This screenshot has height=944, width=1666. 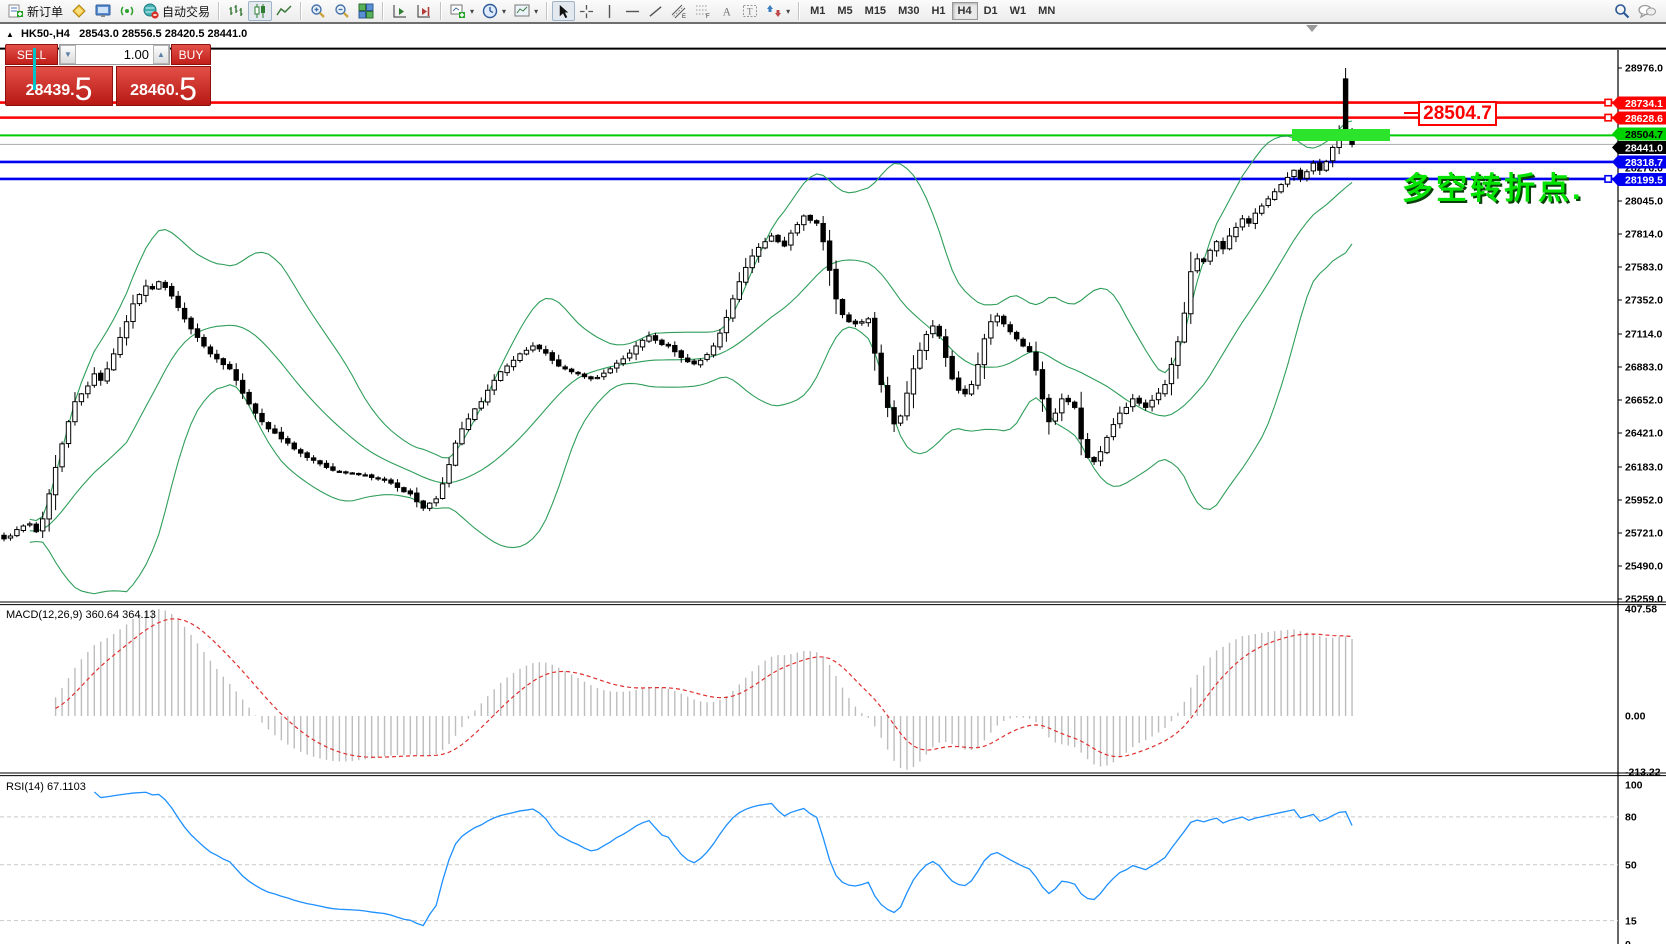 I want to click on timeframe-h1: H1, so click(x=938, y=11).